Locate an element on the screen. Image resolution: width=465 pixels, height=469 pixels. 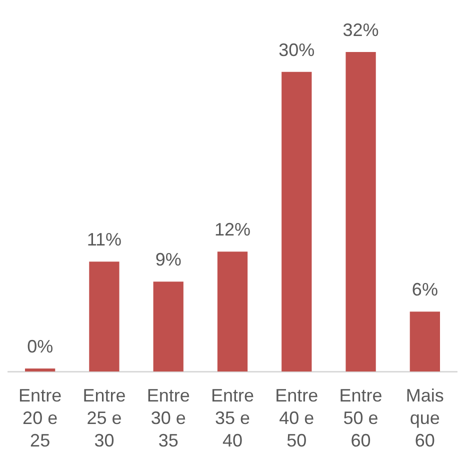
x-tick-label: Entre 40 e 50 is located at coordinates (296, 418).